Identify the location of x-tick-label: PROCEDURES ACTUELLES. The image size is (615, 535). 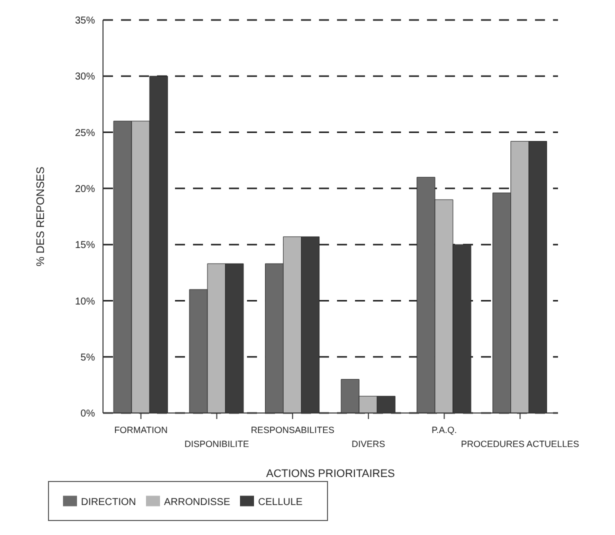
(520, 444).